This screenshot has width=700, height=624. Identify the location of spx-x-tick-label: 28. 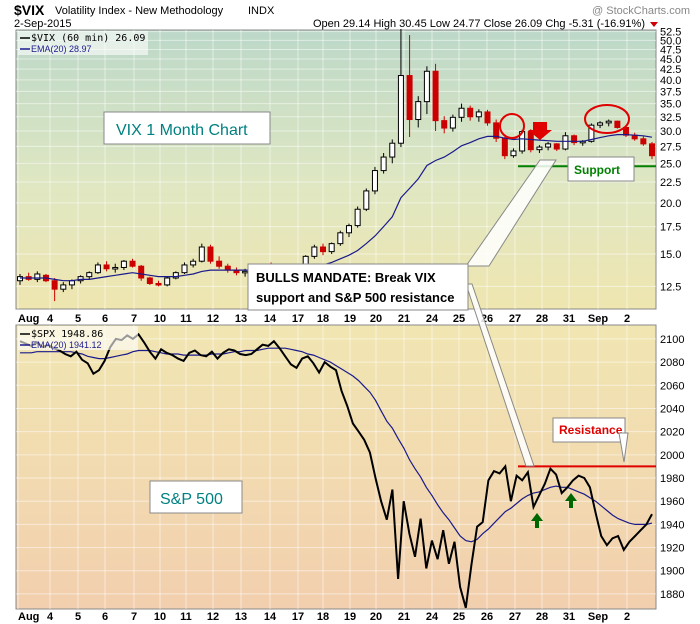
(542, 617).